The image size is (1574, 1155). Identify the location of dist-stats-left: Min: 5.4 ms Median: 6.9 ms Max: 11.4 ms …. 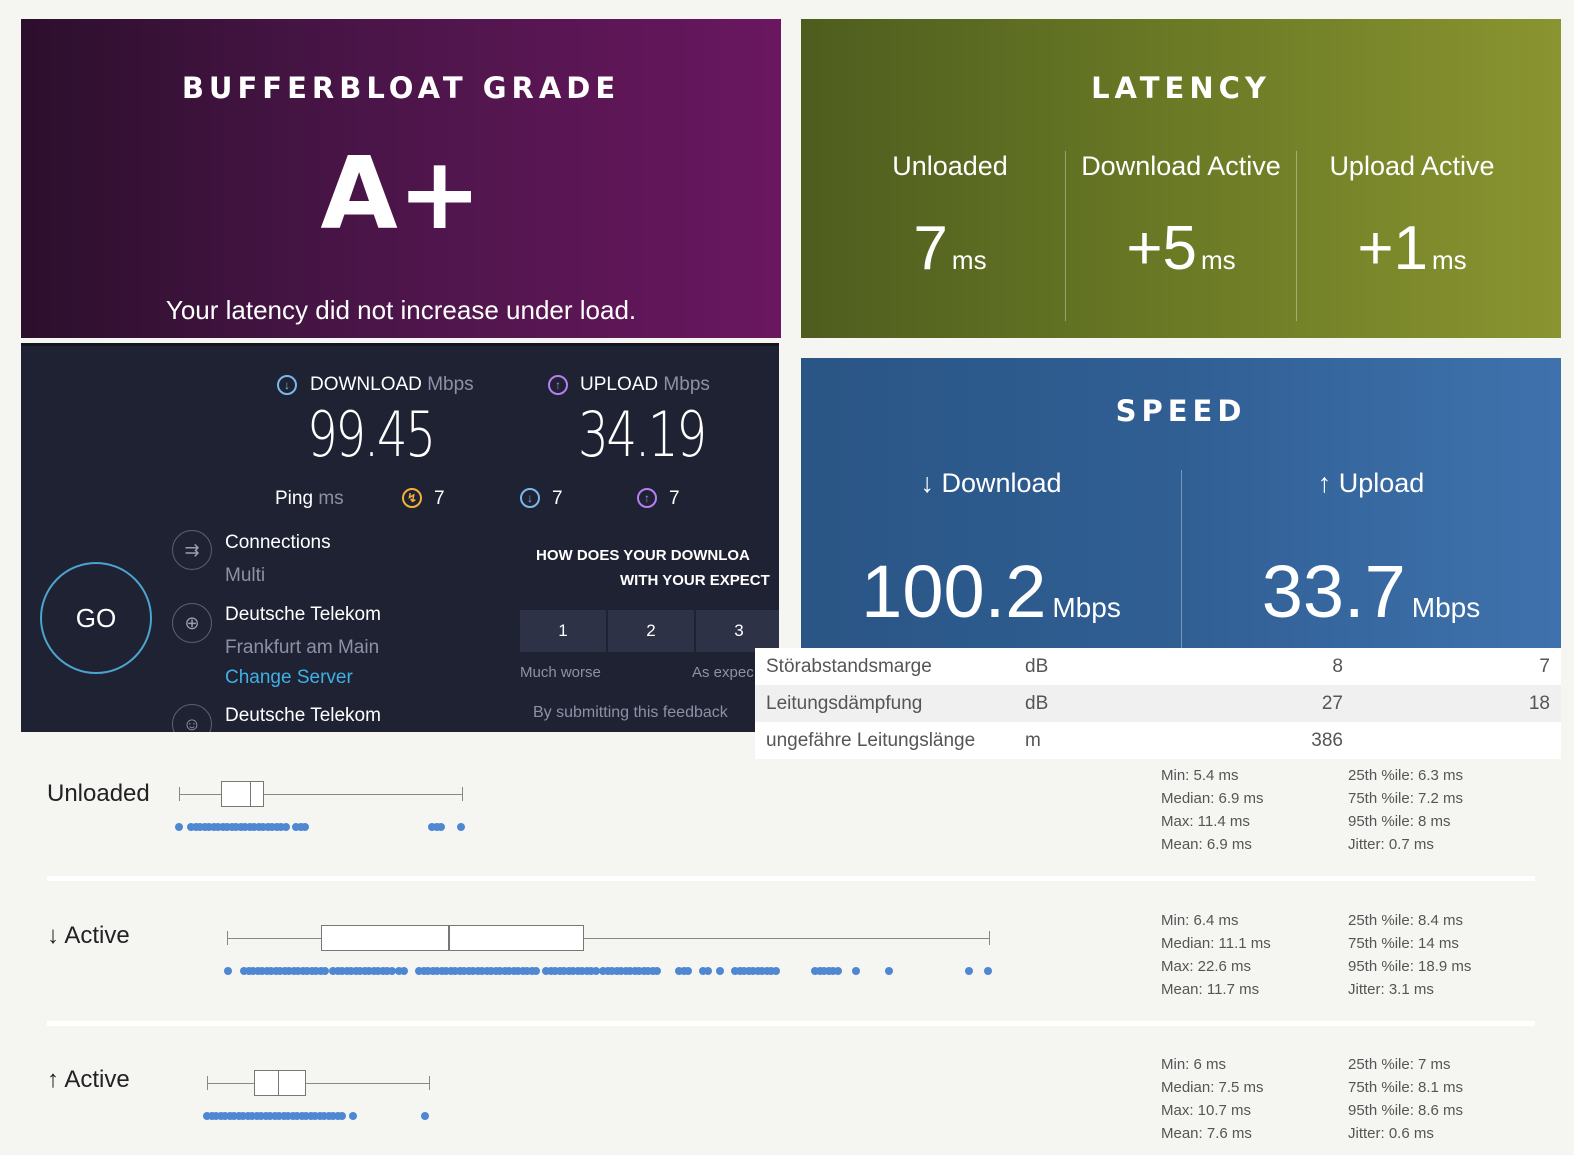
(1212, 810).